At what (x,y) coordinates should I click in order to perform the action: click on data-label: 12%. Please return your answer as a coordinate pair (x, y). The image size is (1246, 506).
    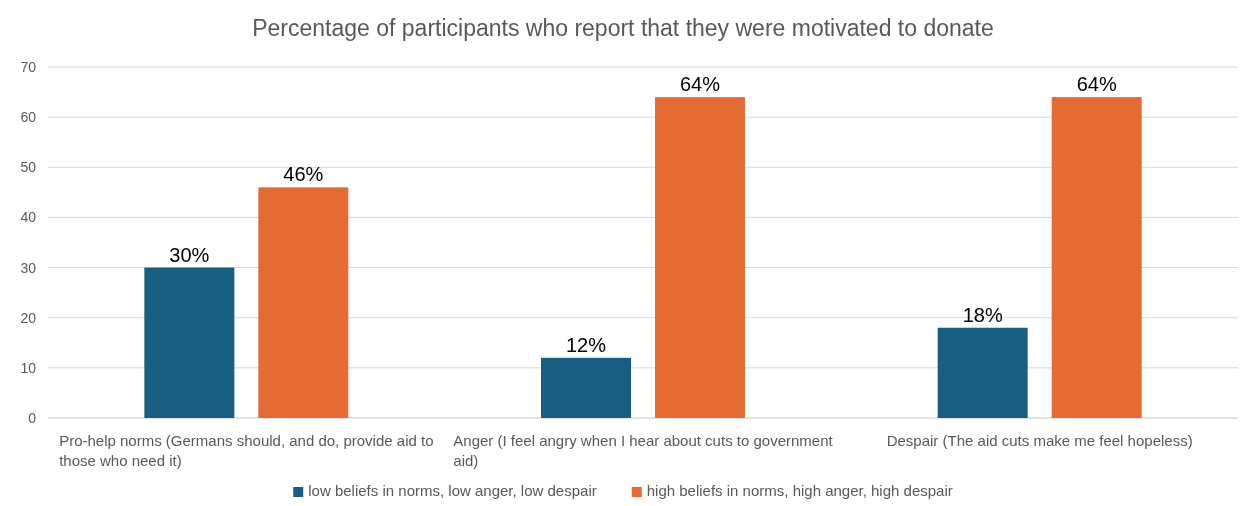
    Looking at the image, I should click on (586, 344).